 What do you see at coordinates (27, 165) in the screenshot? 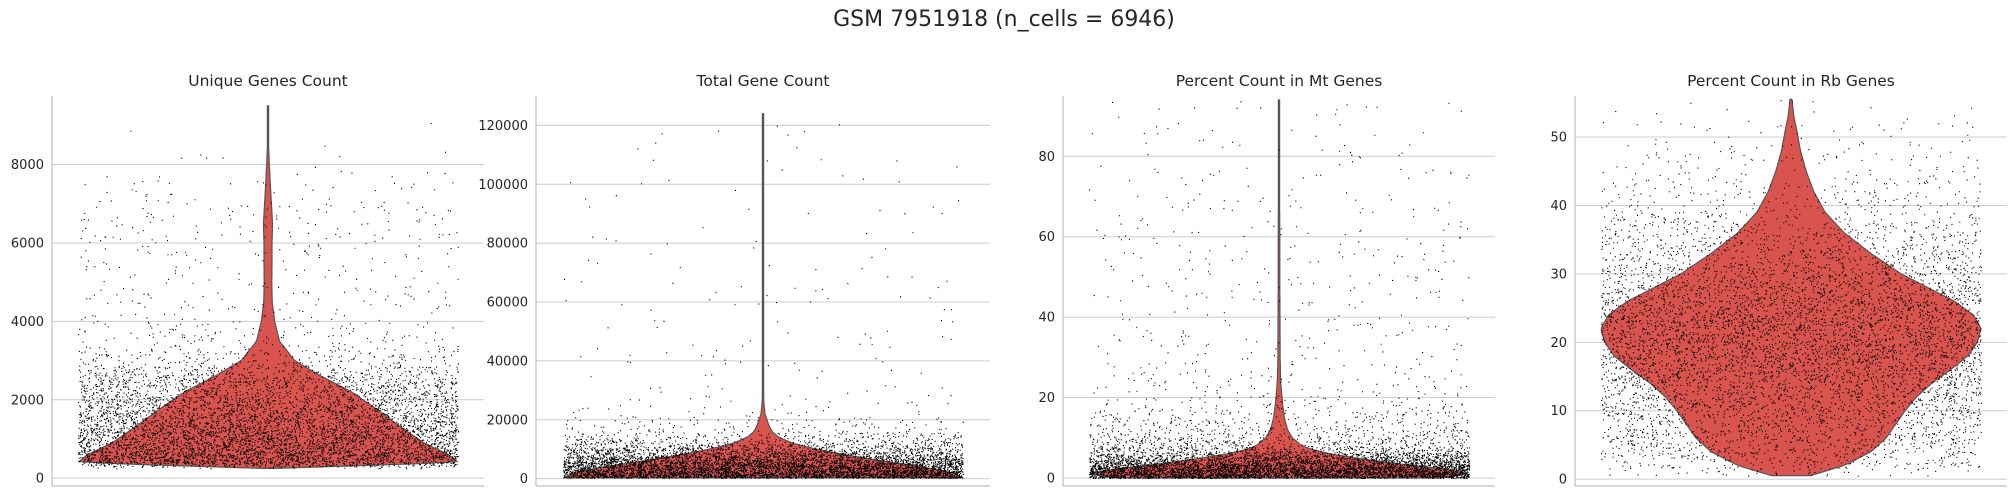
I see `y-tick-label: 8000` at bounding box center [27, 165].